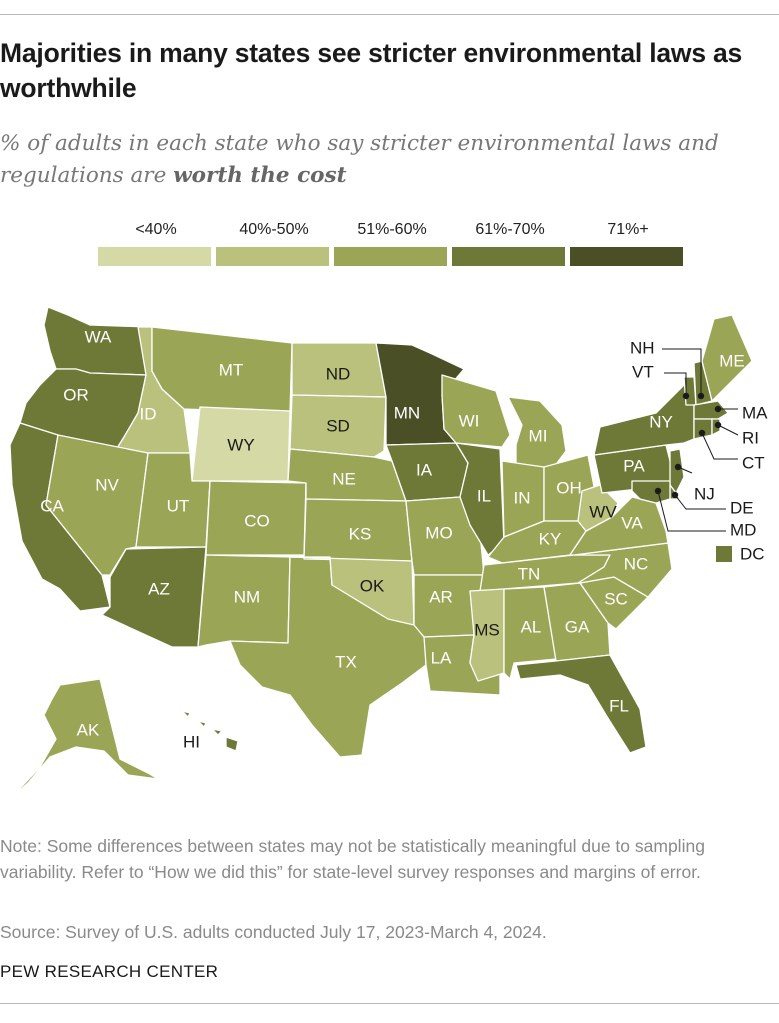 This screenshot has width=779, height=1023. Describe the element at coordinates (711, 410) in the screenshot. I see `state-MA` at that location.